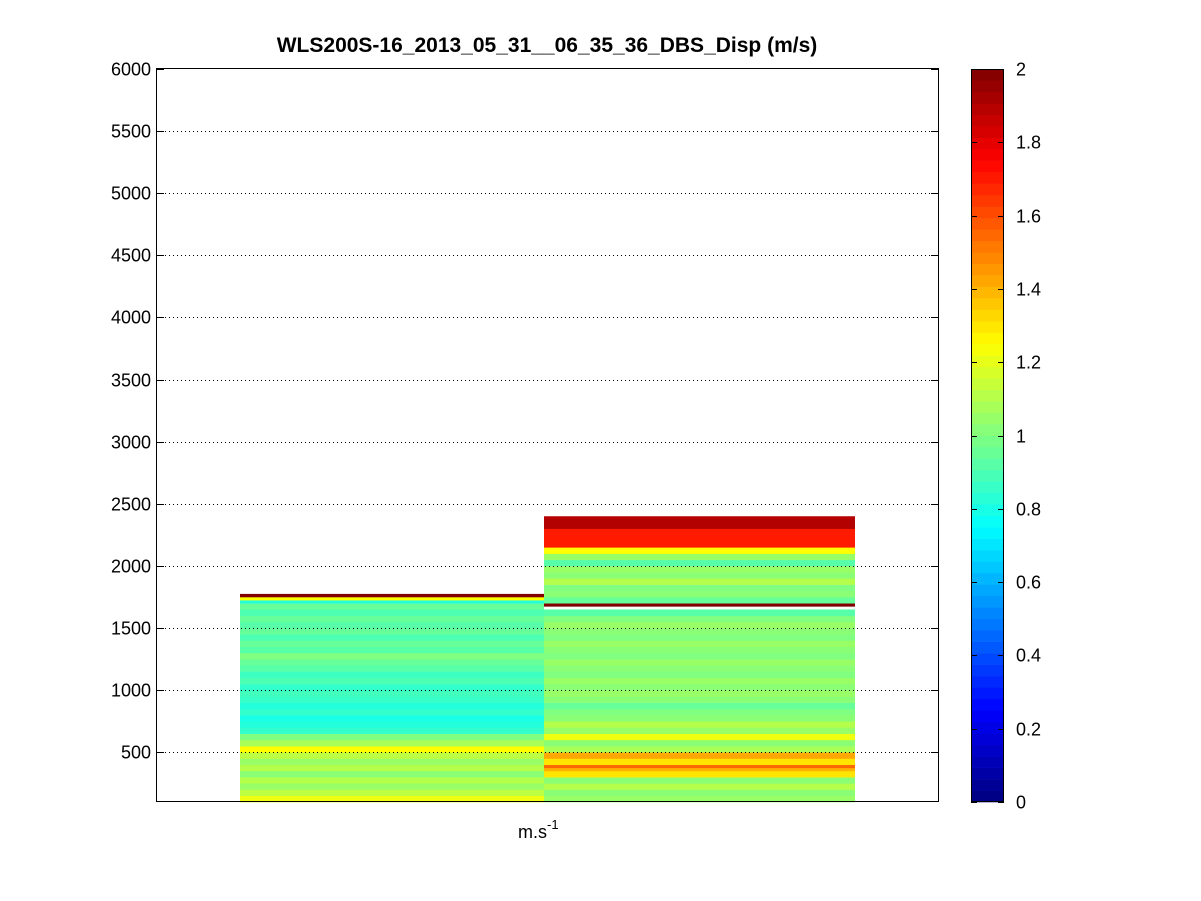 This screenshot has width=1201, height=901. What do you see at coordinates (136, 753) in the screenshot?
I see `y-tick-label: 500` at bounding box center [136, 753].